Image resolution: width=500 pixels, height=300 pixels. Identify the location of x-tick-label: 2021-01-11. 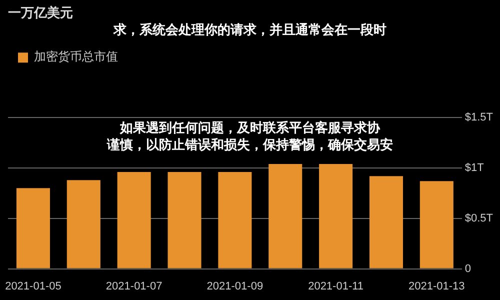
(336, 286).